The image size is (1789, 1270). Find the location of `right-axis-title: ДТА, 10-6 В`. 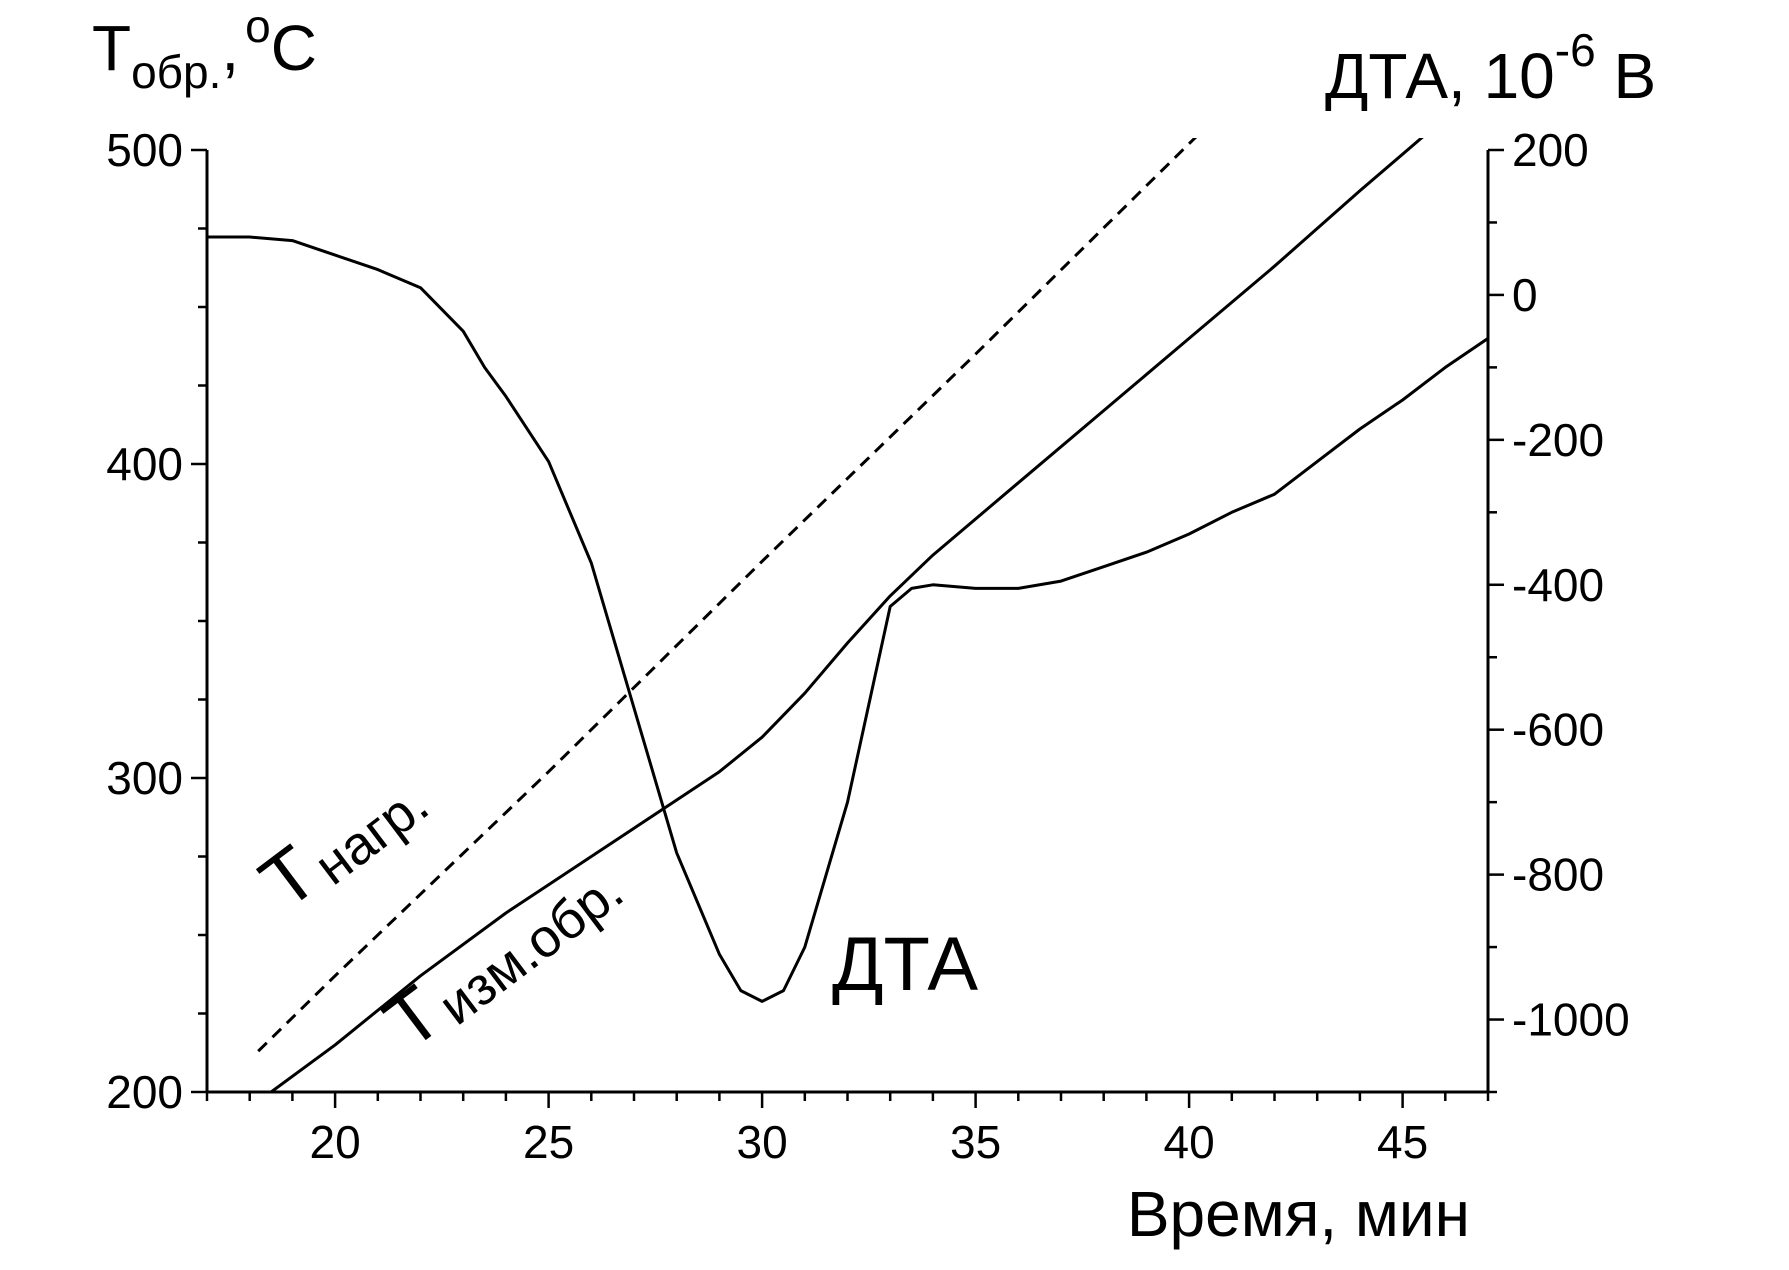

right-axis-title: ДТА, 10-6 В is located at coordinates (1490, 68).